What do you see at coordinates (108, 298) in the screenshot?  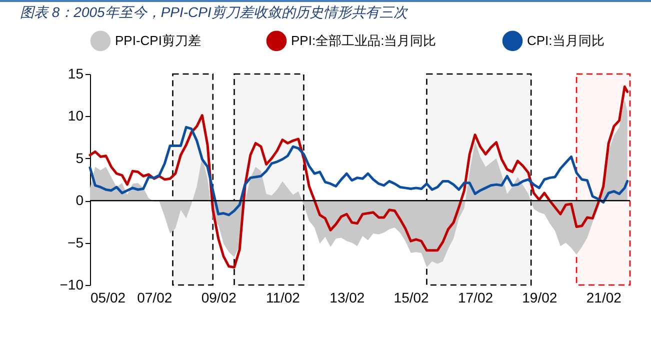 I see `x-tick-label: 05/02` at bounding box center [108, 298].